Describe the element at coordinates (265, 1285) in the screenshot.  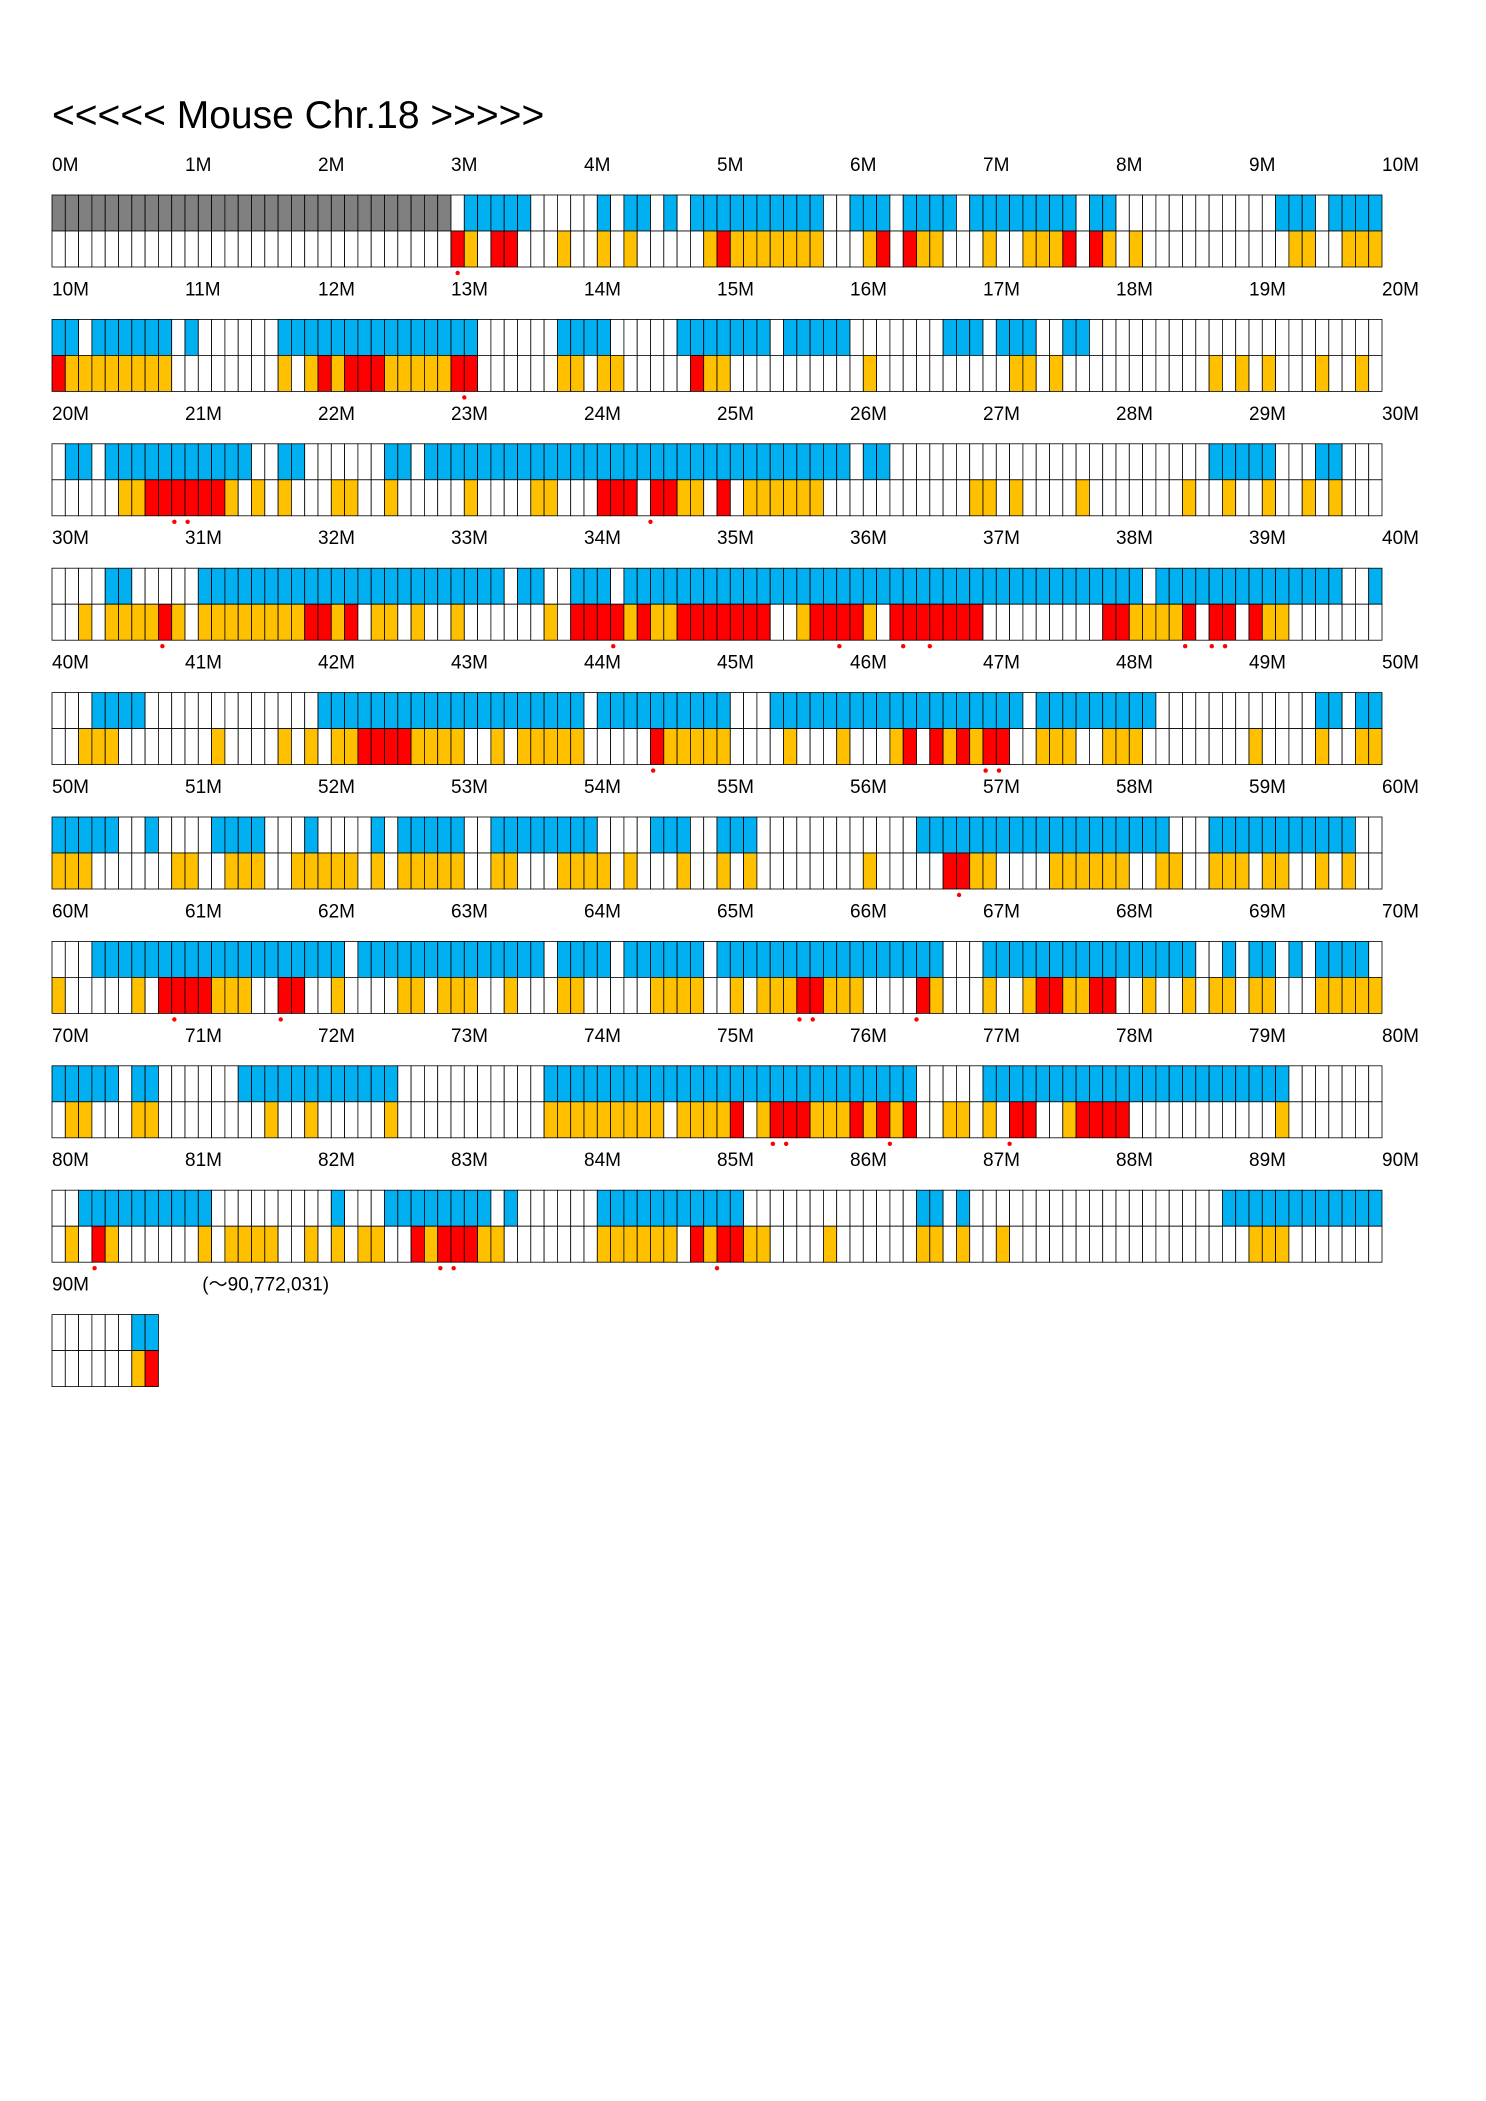
I see `end-coordinate-note: (〜90,772,031)` at that location.